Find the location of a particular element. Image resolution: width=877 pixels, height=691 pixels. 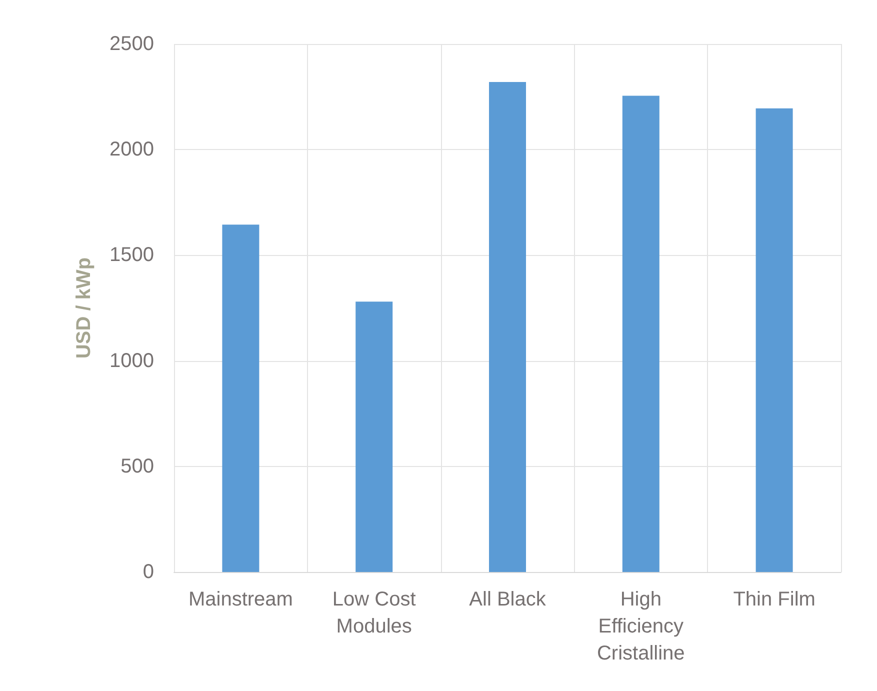

x-tick-label: High Efficiency Cristalline is located at coordinates (640, 626).